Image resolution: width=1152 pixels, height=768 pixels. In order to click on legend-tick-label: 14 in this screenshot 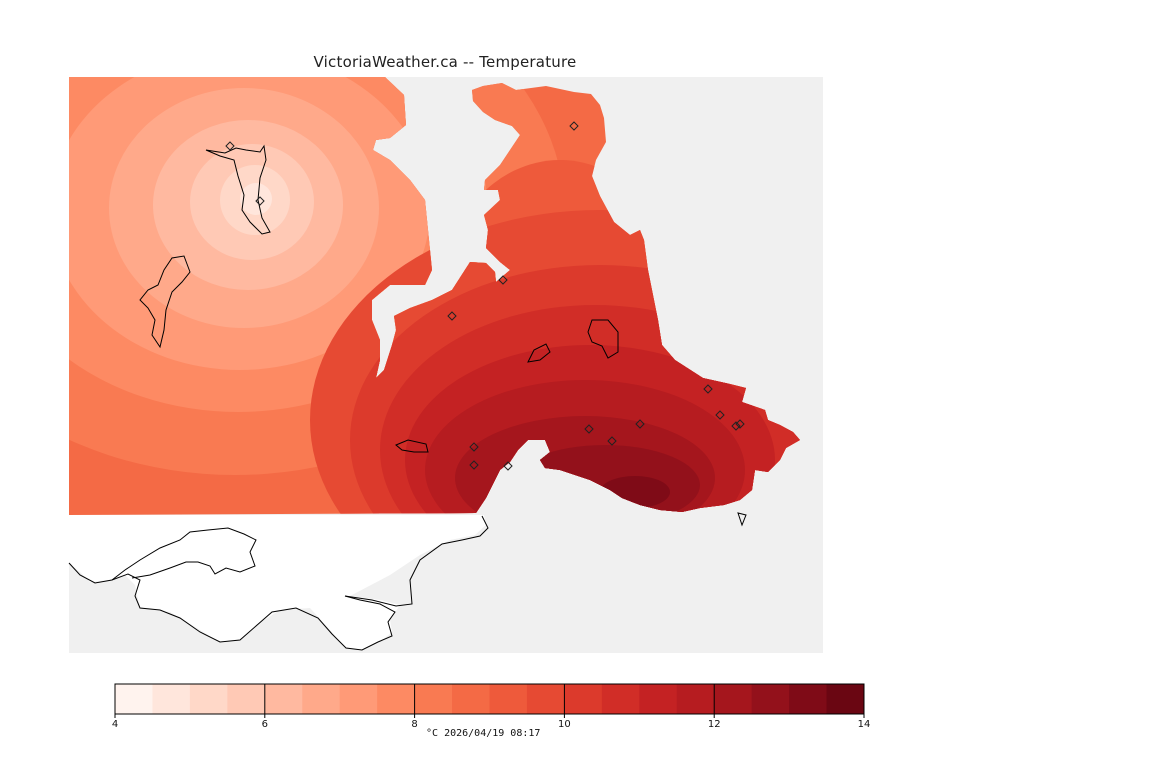, I will do `click(864, 724)`.